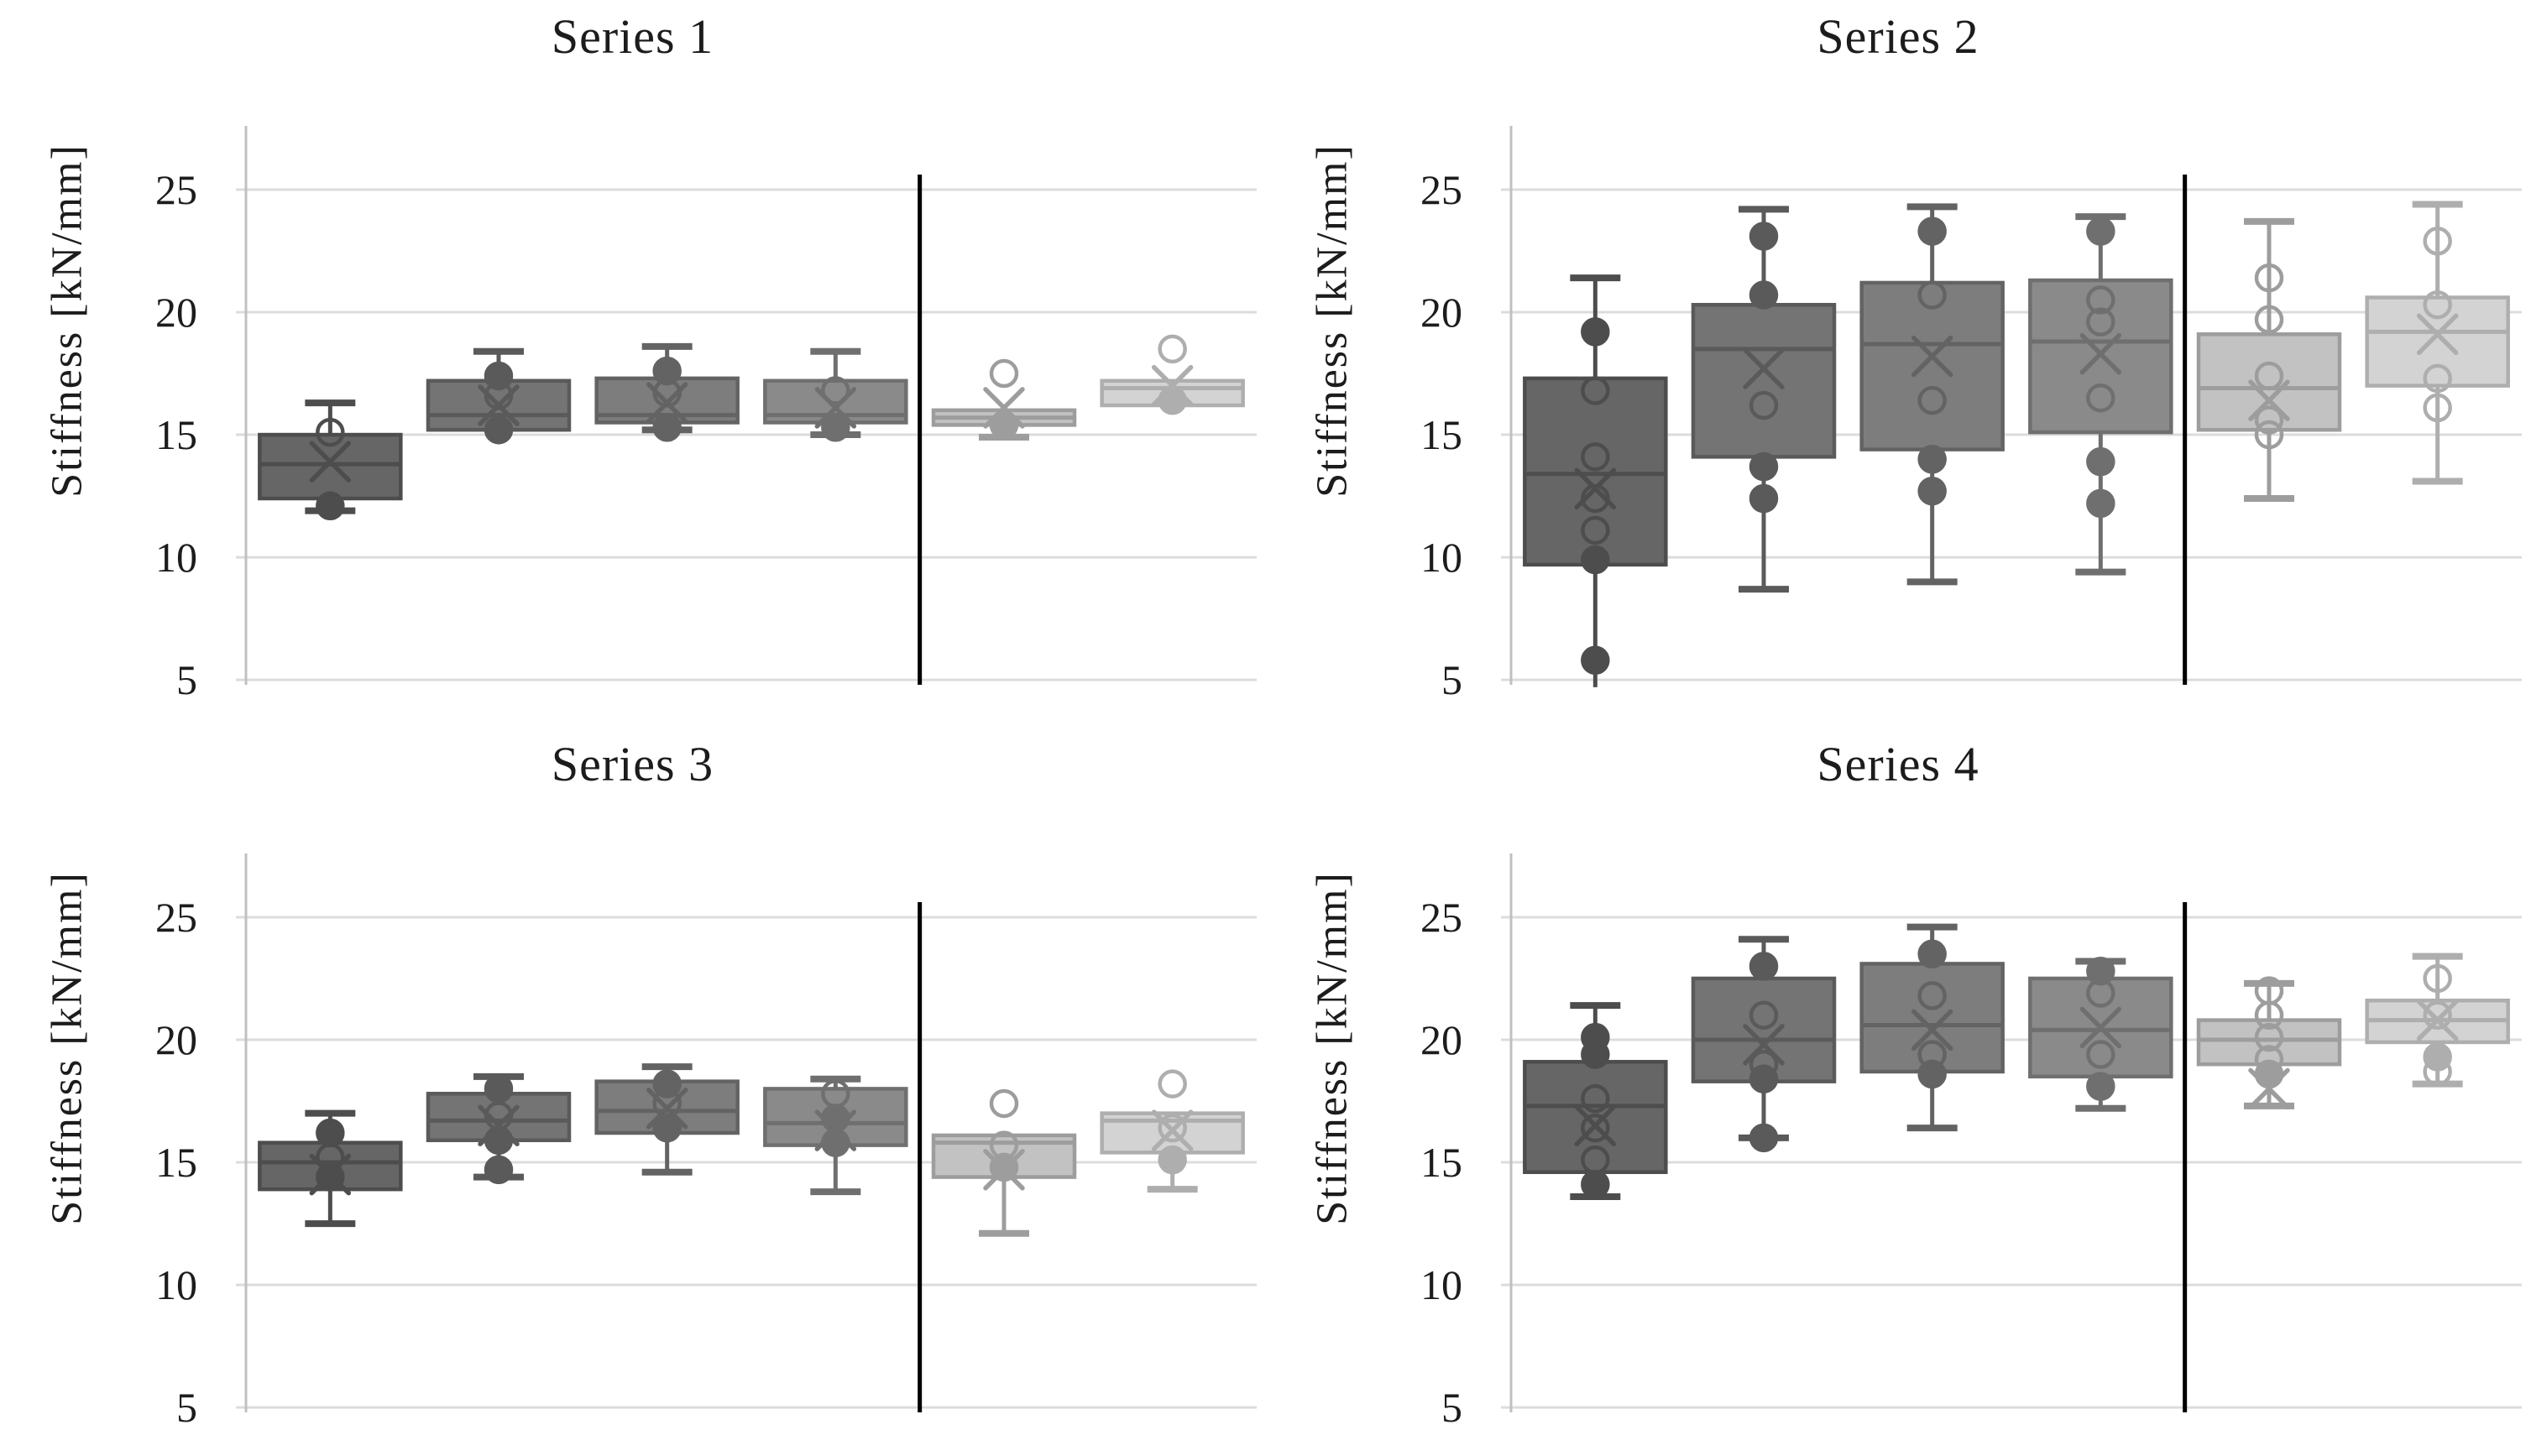  What do you see at coordinates (1441, 1162) in the screenshot?
I see `y-tick-label: 15` at bounding box center [1441, 1162].